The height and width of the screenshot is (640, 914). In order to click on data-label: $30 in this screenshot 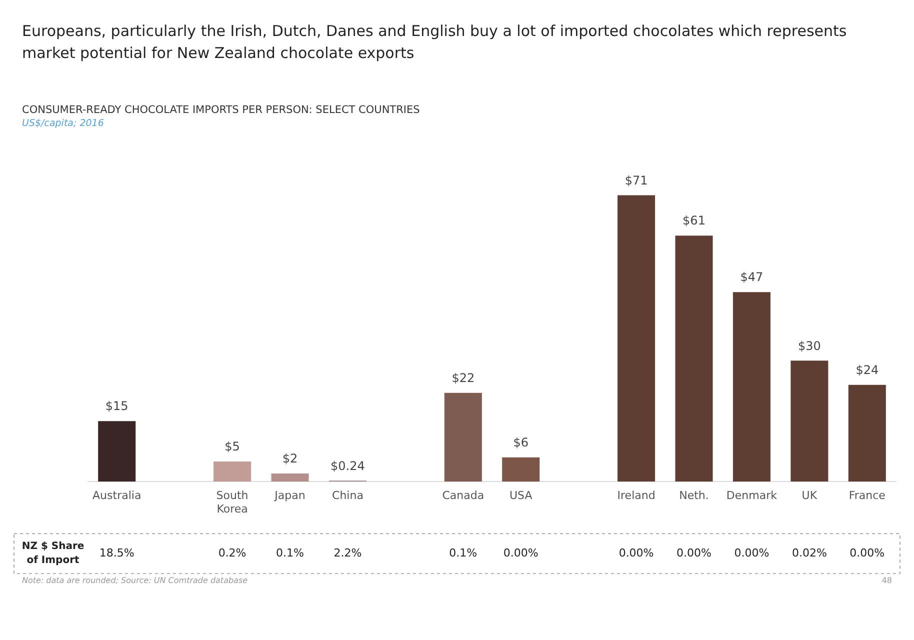, I will do `click(809, 345)`.